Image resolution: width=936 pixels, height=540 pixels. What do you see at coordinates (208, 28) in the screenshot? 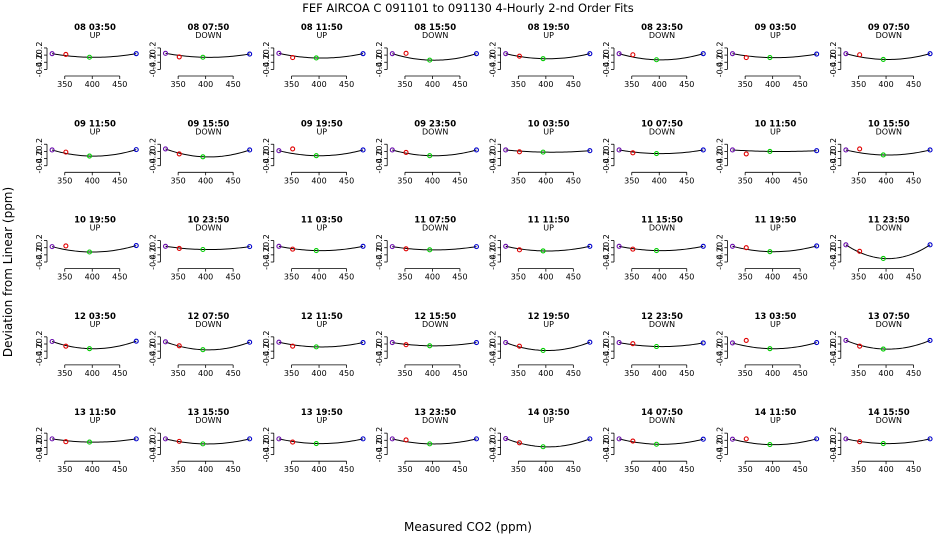
I see `panel-title: 08 07:50` at bounding box center [208, 28].